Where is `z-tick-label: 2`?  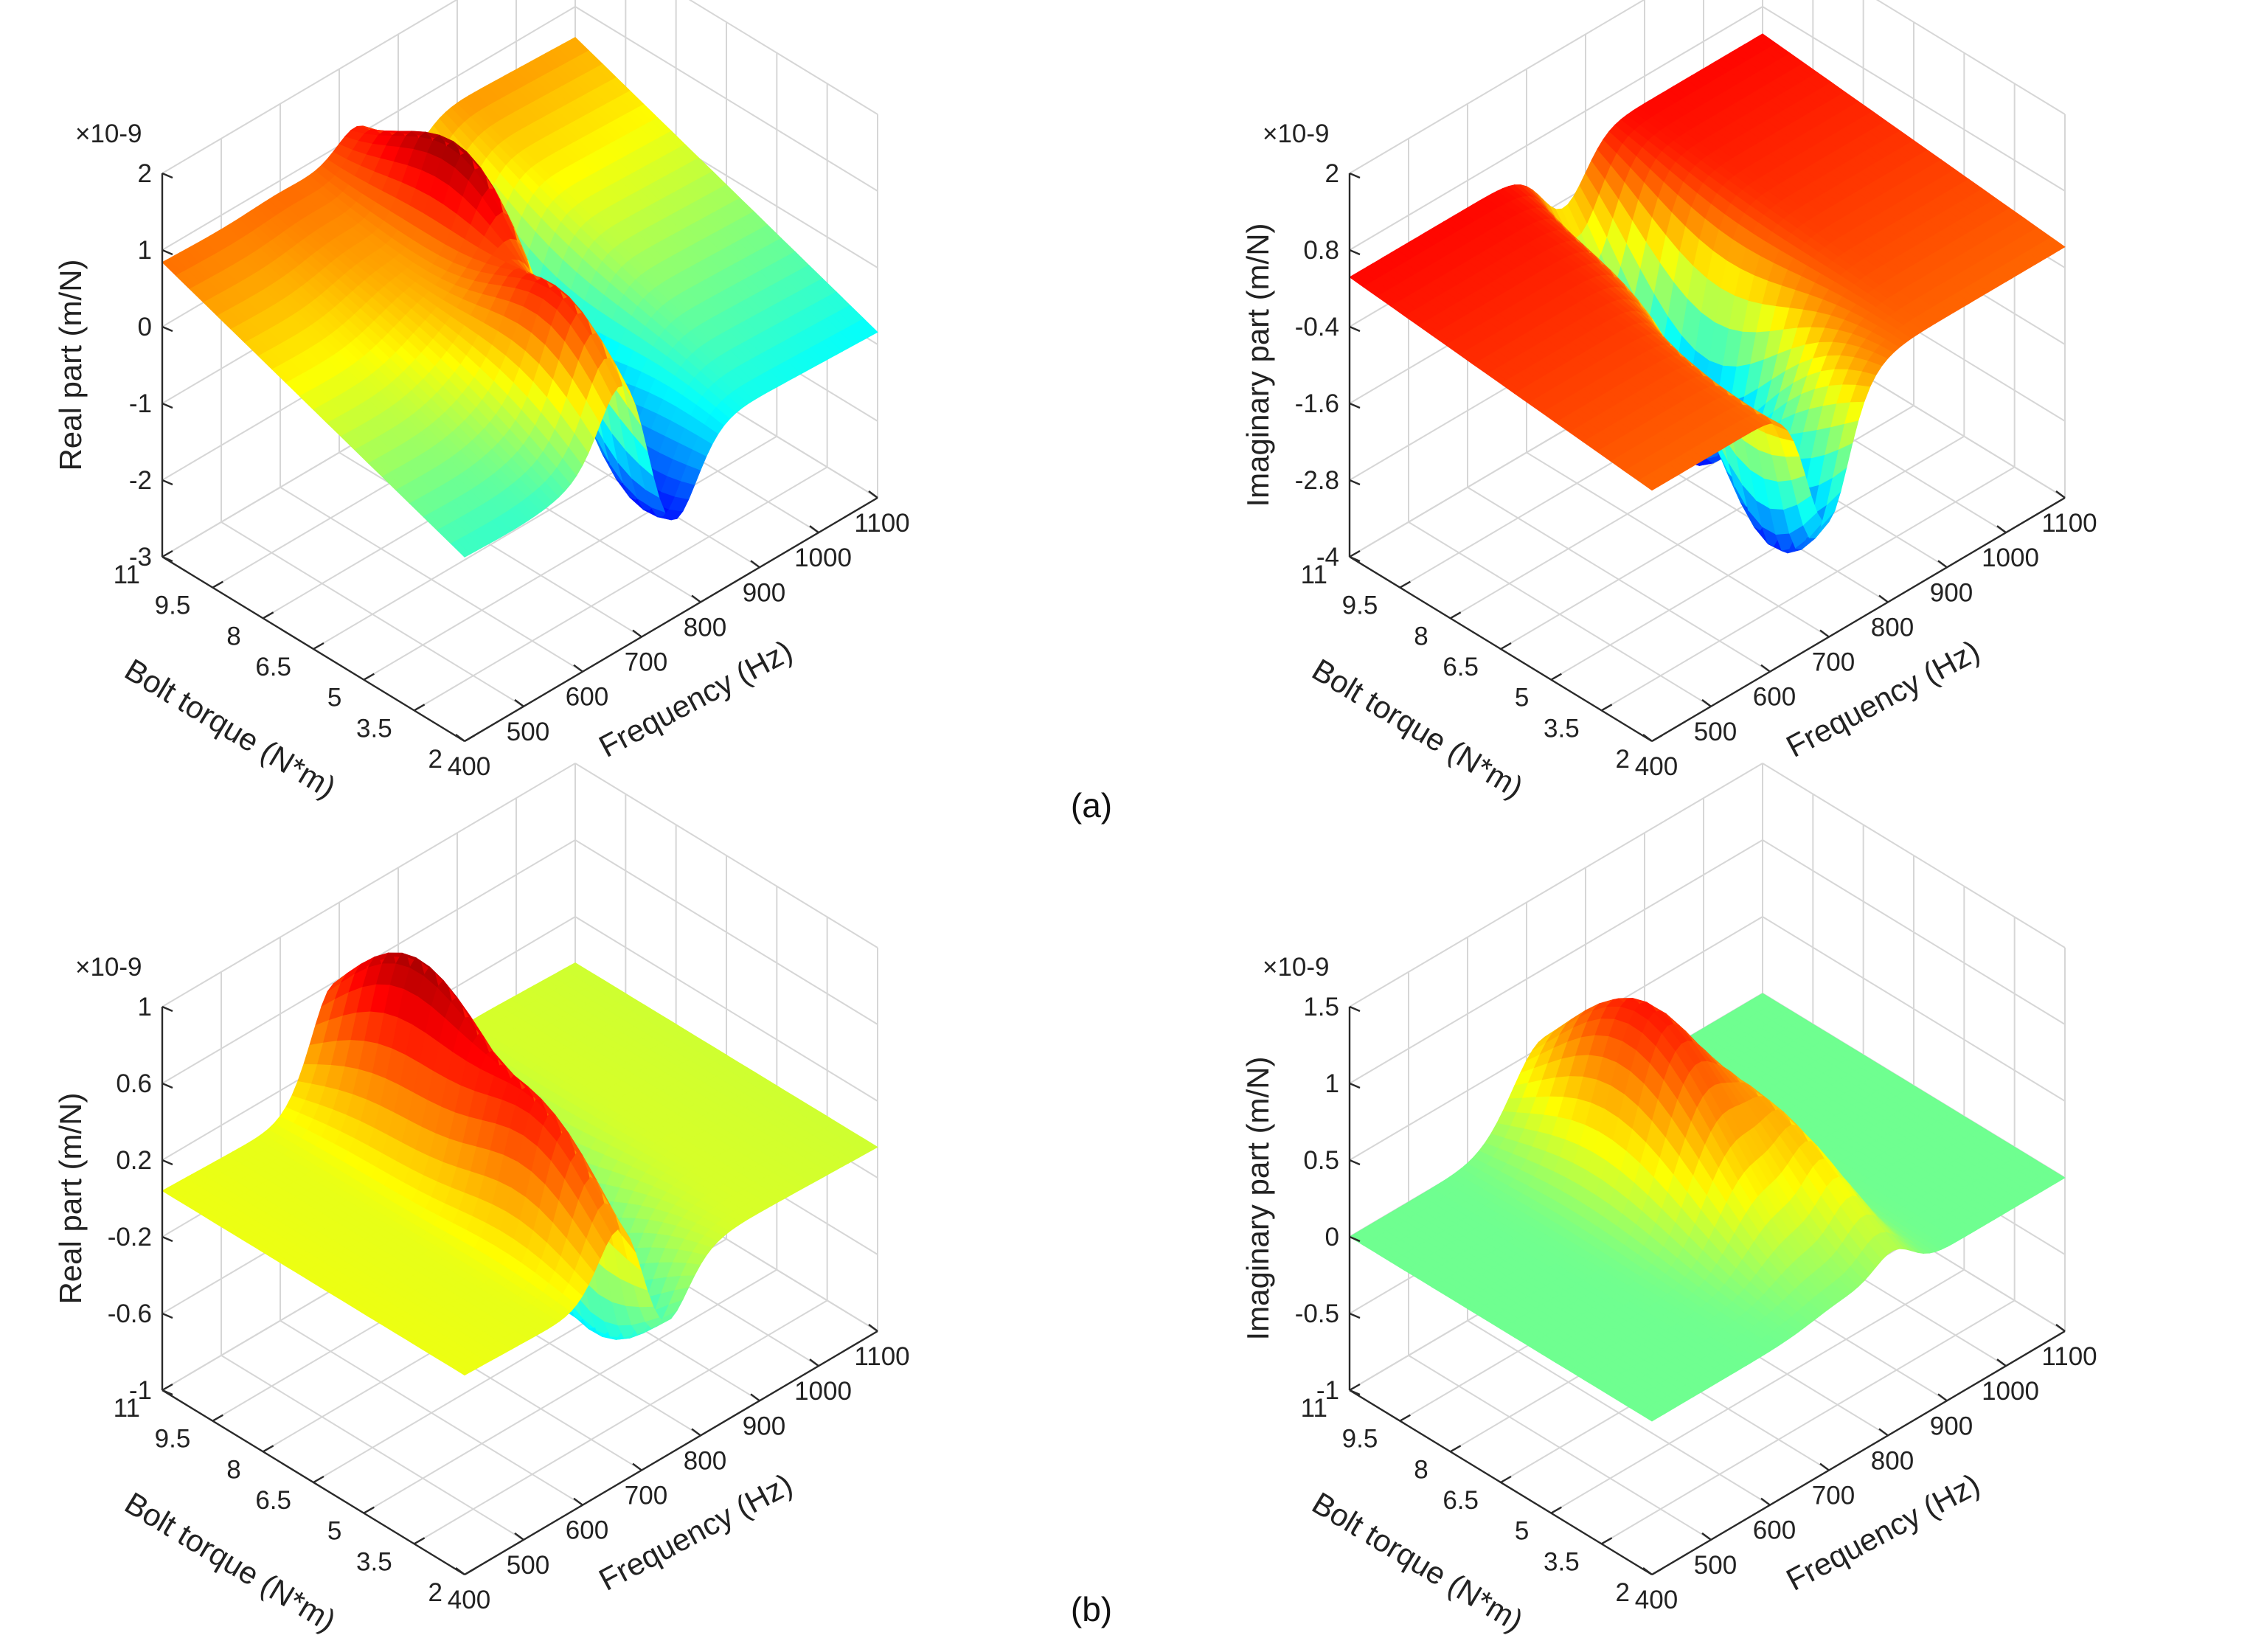 z-tick-label: 2 is located at coordinates (1332, 173).